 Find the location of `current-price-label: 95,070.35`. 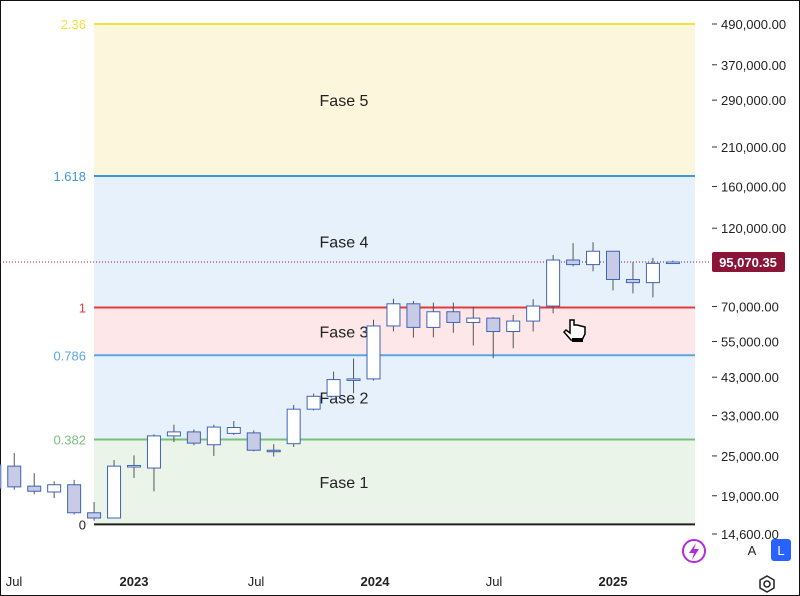

current-price-label: 95,070.35 is located at coordinates (748, 262).